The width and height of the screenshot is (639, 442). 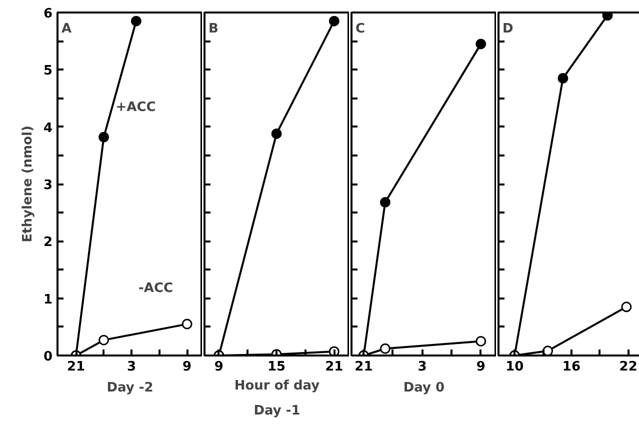 I want to click on text: Day 0, so click(x=424, y=388).